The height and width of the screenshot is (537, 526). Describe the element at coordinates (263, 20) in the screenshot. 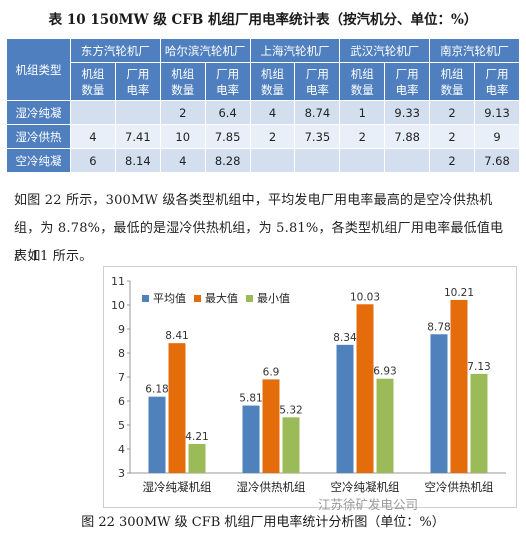

I see `table-caption: 表 10 150MW 级 CFB 机组厂用电率统计表（按汽机分、单位：%）` at that location.